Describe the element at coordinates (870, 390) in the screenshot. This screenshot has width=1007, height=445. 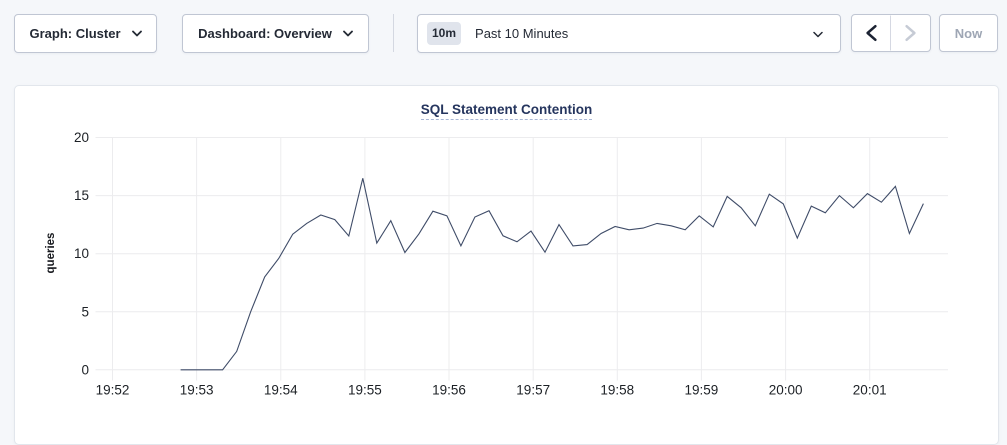
I see `svg-text: 20:01` at that location.